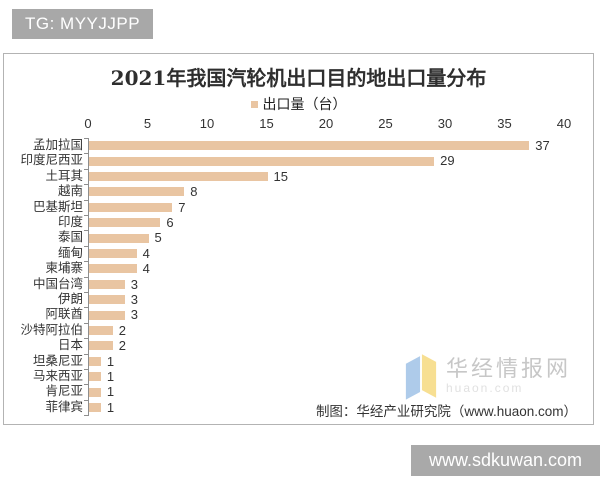 The width and height of the screenshot is (600, 480). I want to click on site-watermark: 华经情报网 huaon.com, so click(487, 376).